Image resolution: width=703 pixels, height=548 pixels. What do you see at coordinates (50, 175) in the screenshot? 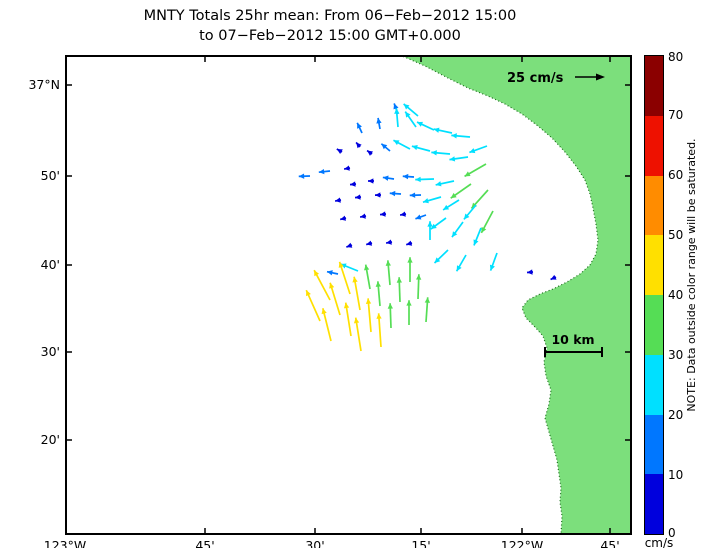
I see `y-axis-tick-label: 50'` at bounding box center [50, 175].